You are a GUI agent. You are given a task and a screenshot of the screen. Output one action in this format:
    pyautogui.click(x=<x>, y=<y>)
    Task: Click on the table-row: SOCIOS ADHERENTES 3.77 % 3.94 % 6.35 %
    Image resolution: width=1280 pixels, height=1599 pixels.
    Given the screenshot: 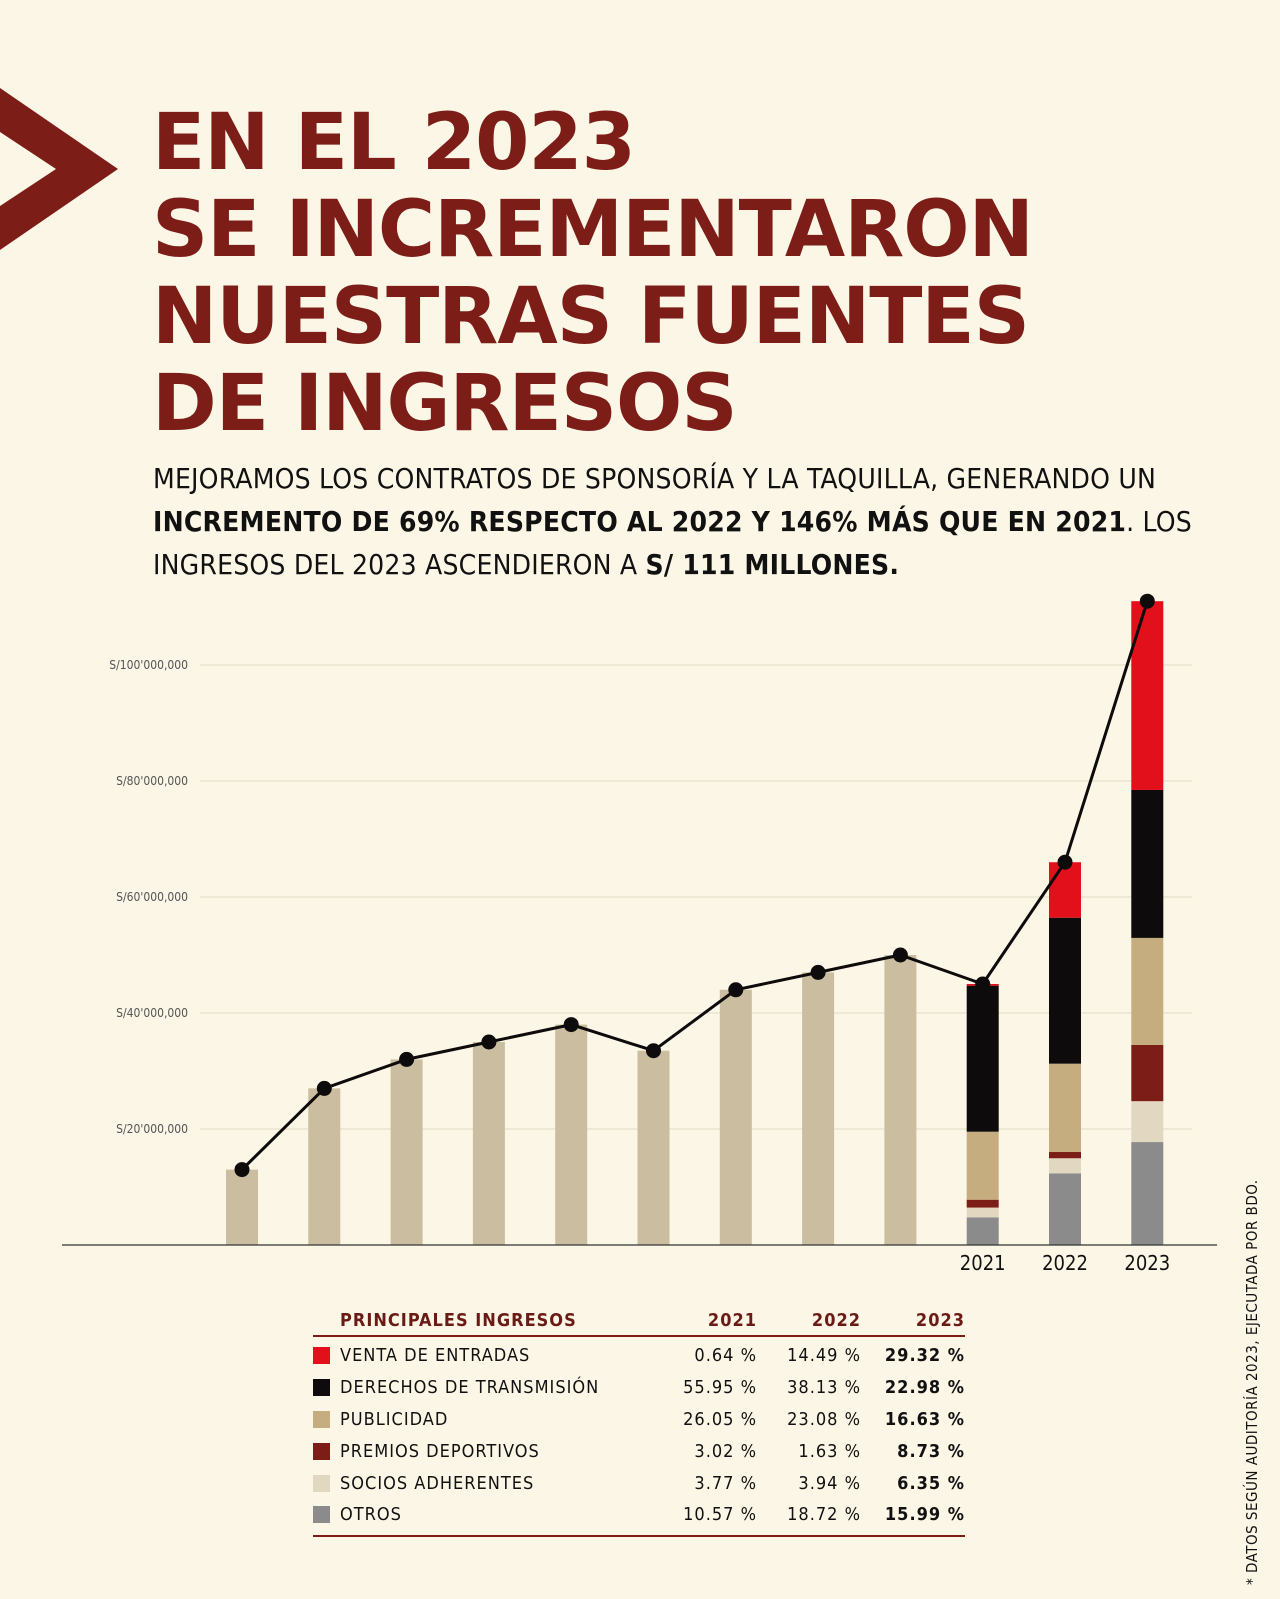 What is the action you would take?
    pyautogui.click(x=639, y=1483)
    